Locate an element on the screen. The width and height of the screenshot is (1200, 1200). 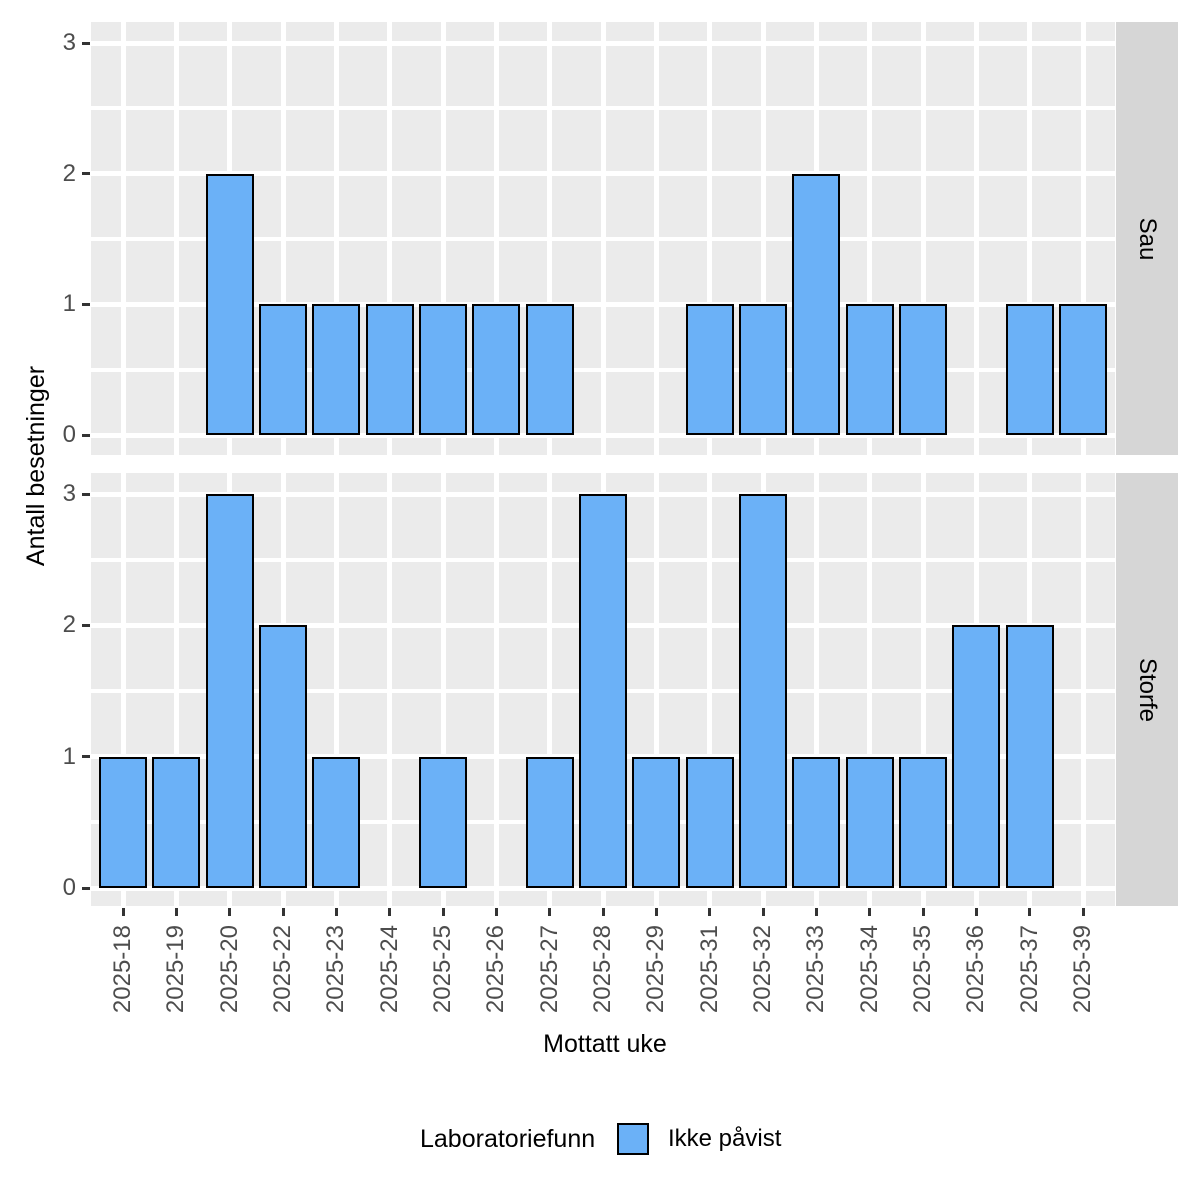
facet-strip-storfe: Storfe is located at coordinates (1147, 689).